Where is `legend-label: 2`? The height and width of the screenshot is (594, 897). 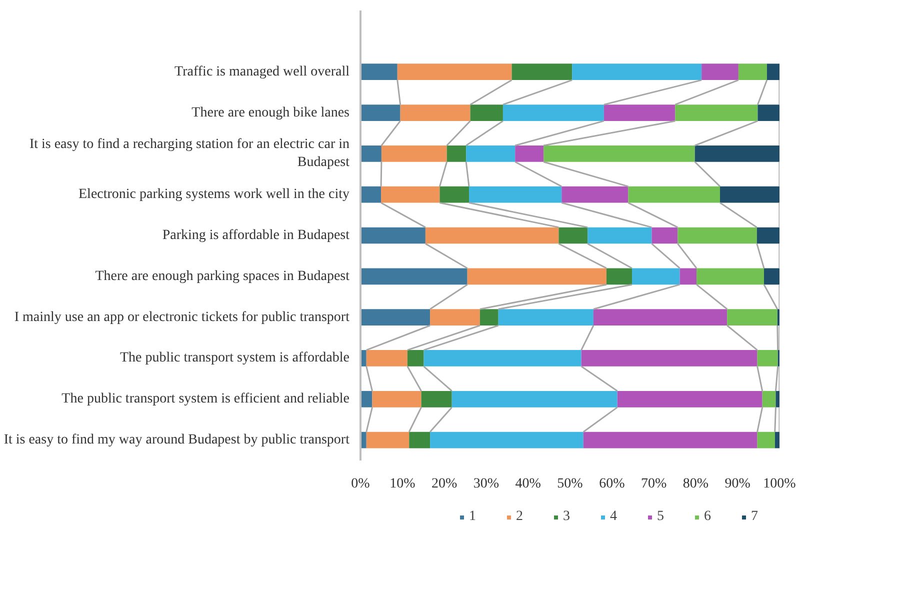 legend-label: 2 is located at coordinates (520, 516).